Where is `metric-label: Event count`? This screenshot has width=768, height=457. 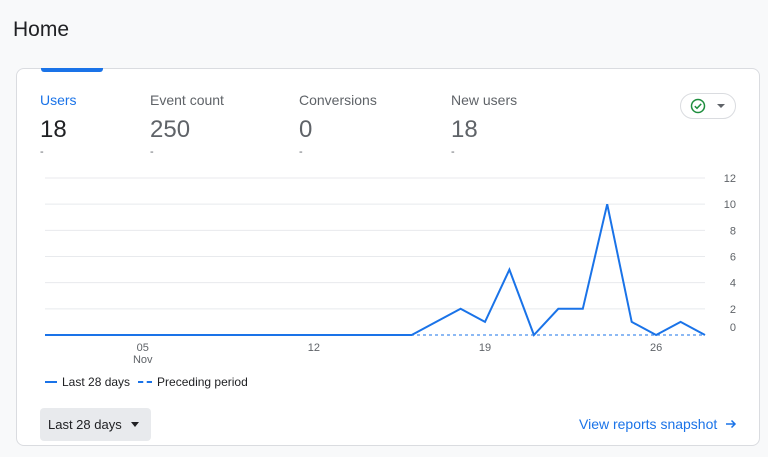 metric-label: Event count is located at coordinates (187, 100).